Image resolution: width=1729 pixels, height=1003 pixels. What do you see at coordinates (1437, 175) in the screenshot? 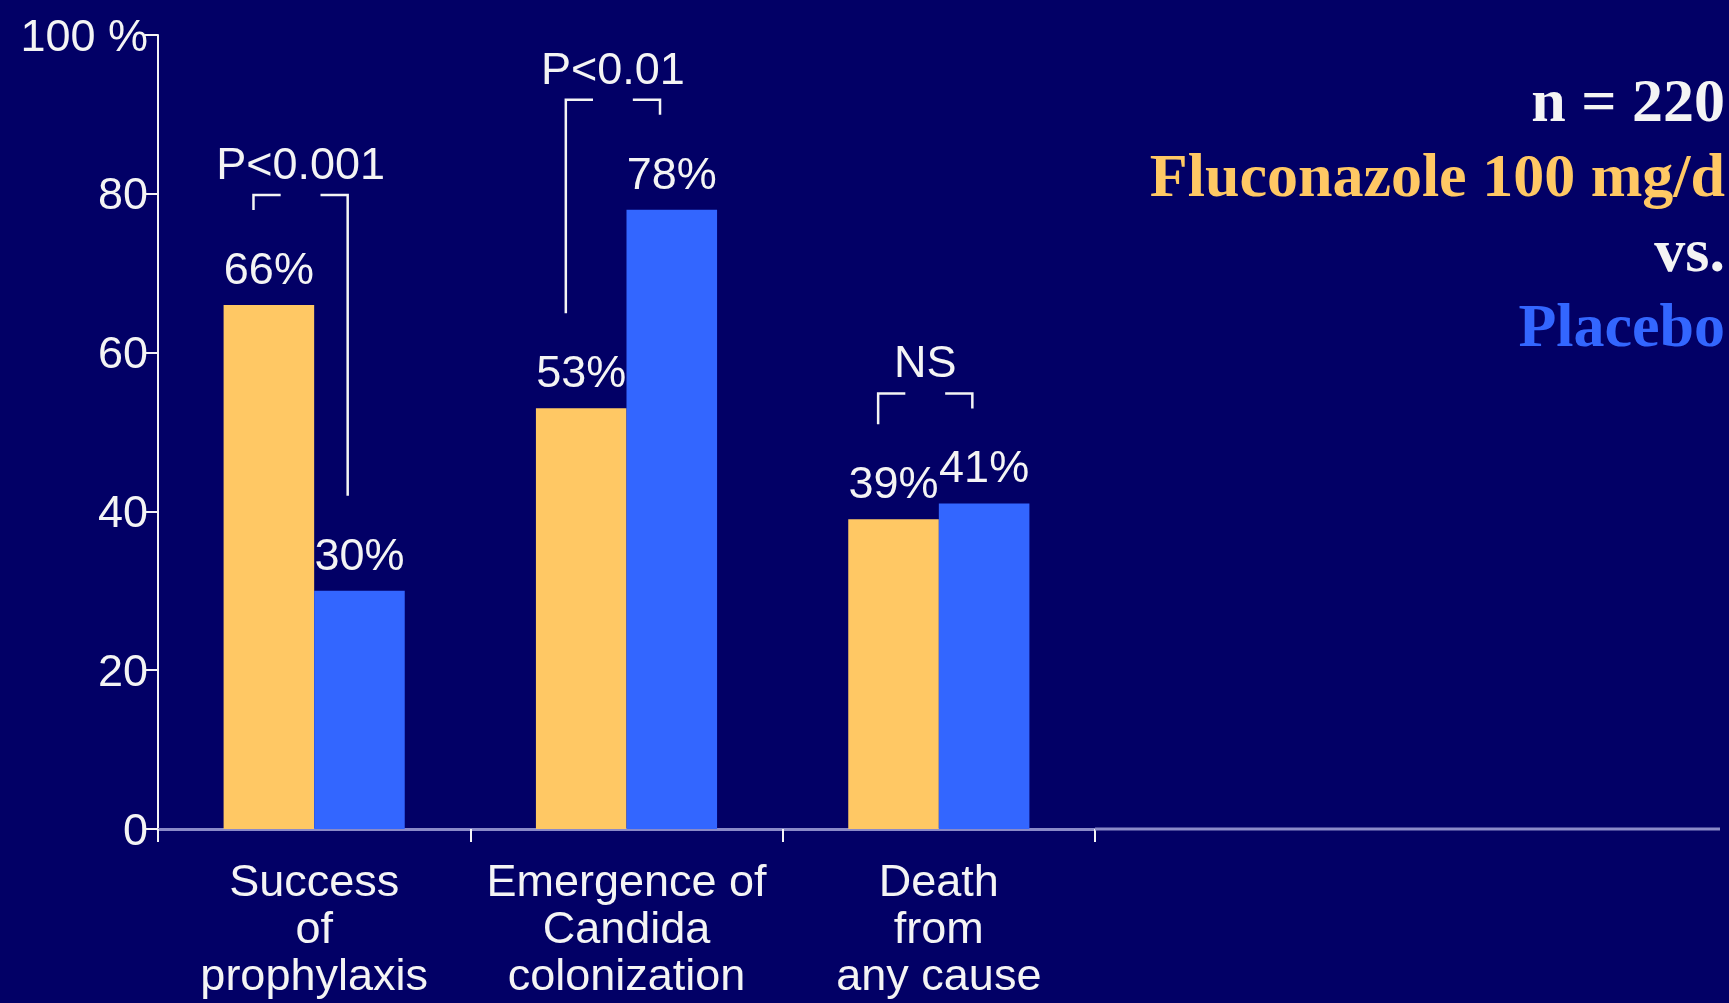
I see `text: Fluconazole 100 mg/d` at bounding box center [1437, 175].